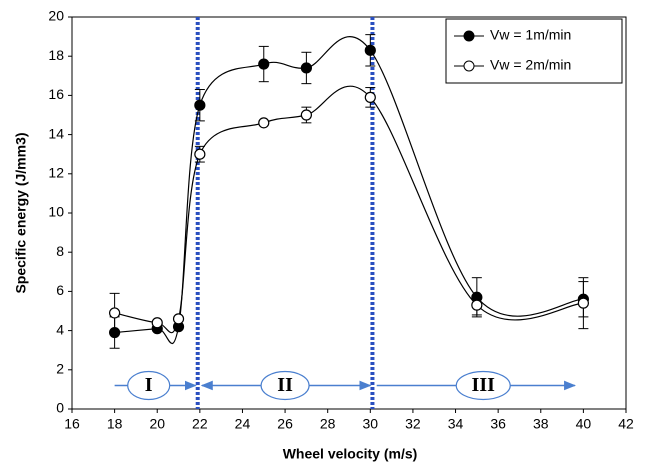 Image resolution: width=651 pixels, height=472 pixels. What do you see at coordinates (60, 251) in the screenshot?
I see `y-tick-label: 8` at bounding box center [60, 251].